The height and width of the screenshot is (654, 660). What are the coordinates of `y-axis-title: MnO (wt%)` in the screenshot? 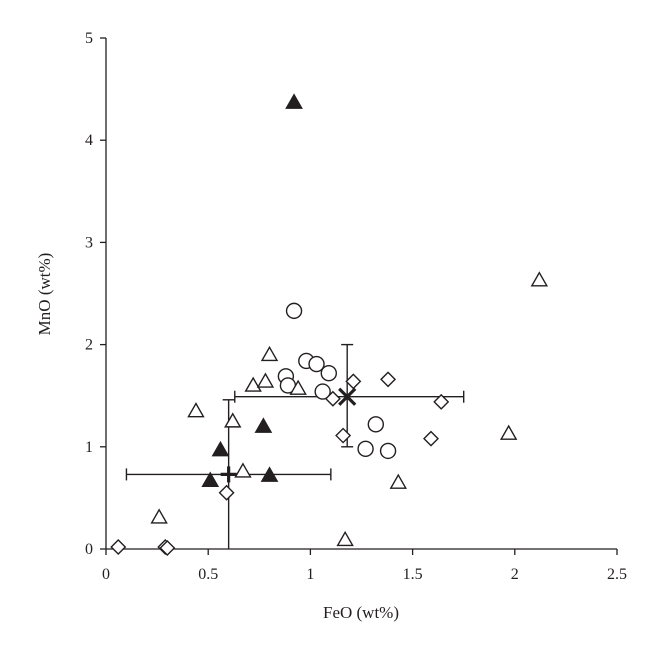 It's located at (44, 294).